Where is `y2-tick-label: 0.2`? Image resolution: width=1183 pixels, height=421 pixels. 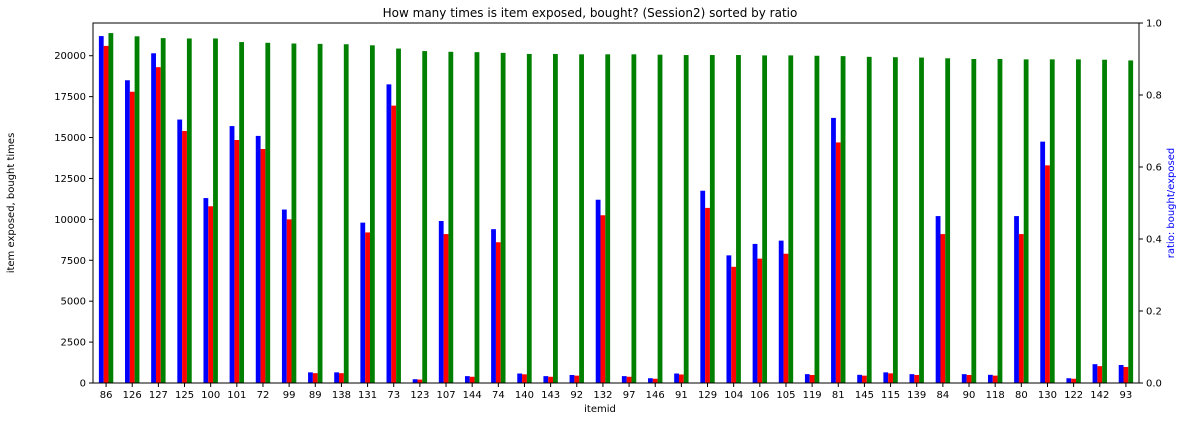 y2-tick-label: 0.2 is located at coordinates (1154, 312).